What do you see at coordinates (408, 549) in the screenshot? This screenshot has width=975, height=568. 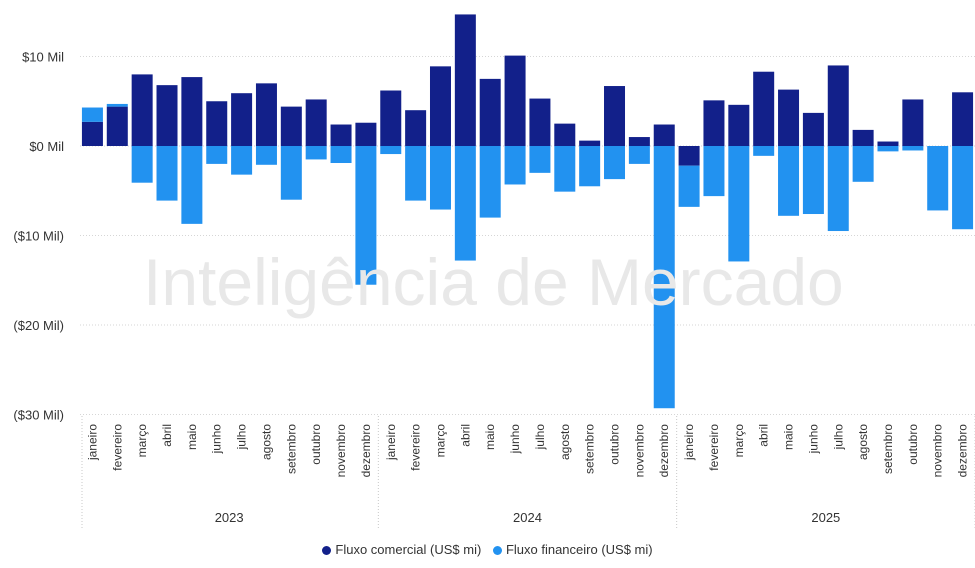 I see `legend-label-commercial: Fluxo comercial (US$ mi)` at bounding box center [408, 549].